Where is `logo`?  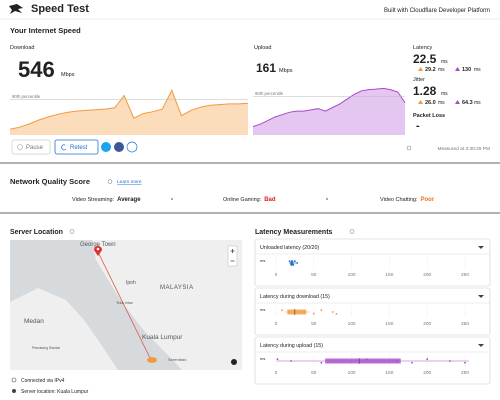
logo is located at coordinates (16, 9).